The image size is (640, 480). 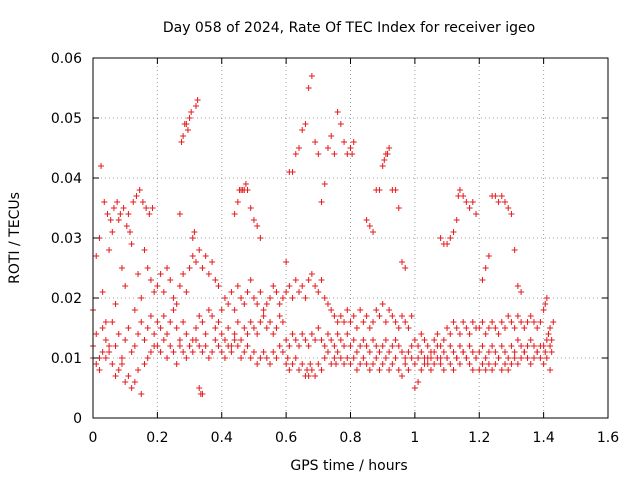 What do you see at coordinates (93, 438) in the screenshot?
I see `x-tick-label: 0` at bounding box center [93, 438].